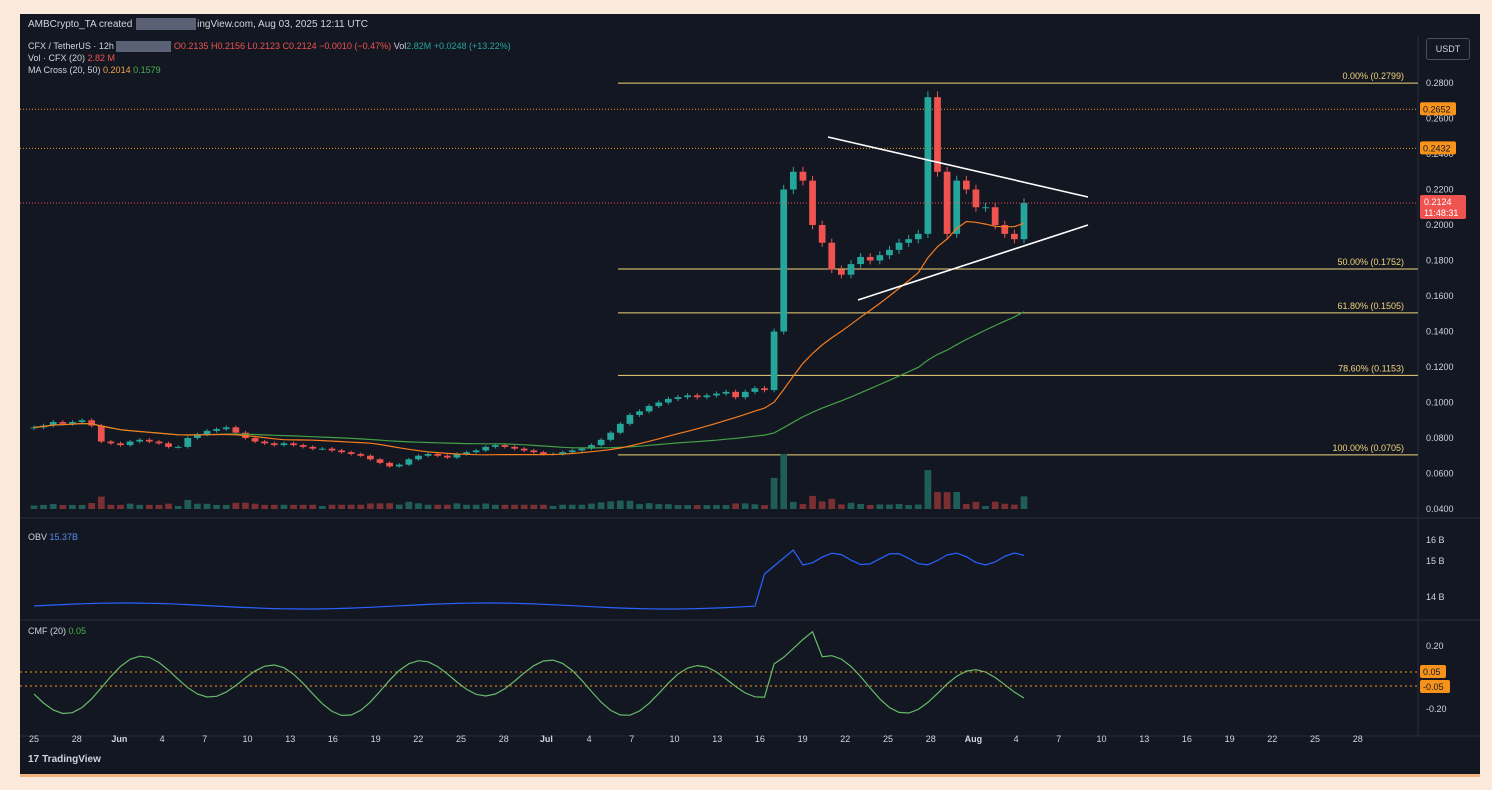 Image resolution: width=1492 pixels, height=790 pixels. What do you see at coordinates (529, 673) in the screenshot?
I see `cmf-line` at bounding box center [529, 673].